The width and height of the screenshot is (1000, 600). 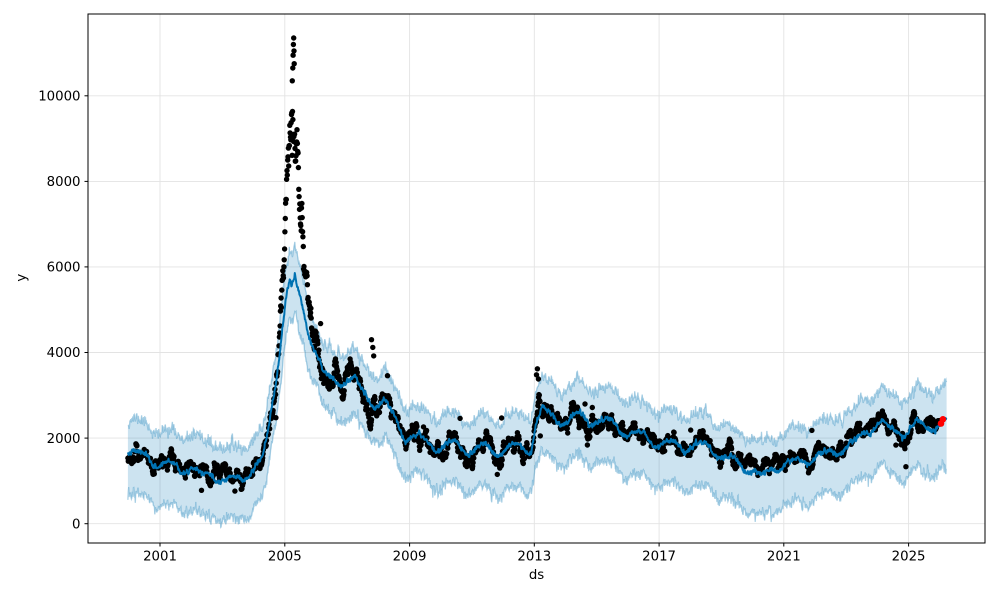 I want to click on x-tick-label: 2017, so click(x=659, y=557).